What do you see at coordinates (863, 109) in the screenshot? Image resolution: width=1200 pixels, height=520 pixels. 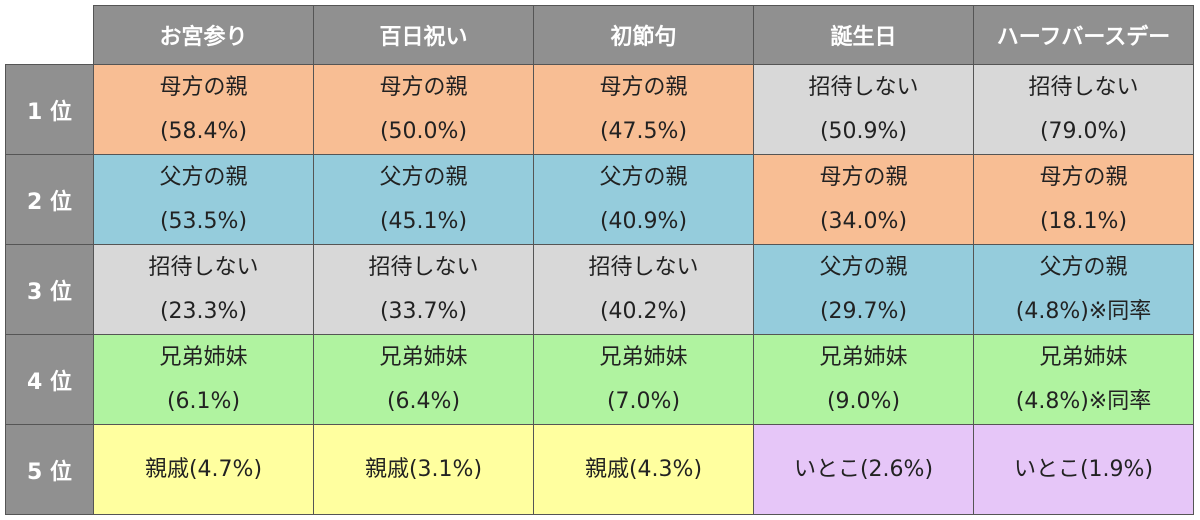 I see `rank-cell: 招待しない (50.9%)` at bounding box center [863, 109].